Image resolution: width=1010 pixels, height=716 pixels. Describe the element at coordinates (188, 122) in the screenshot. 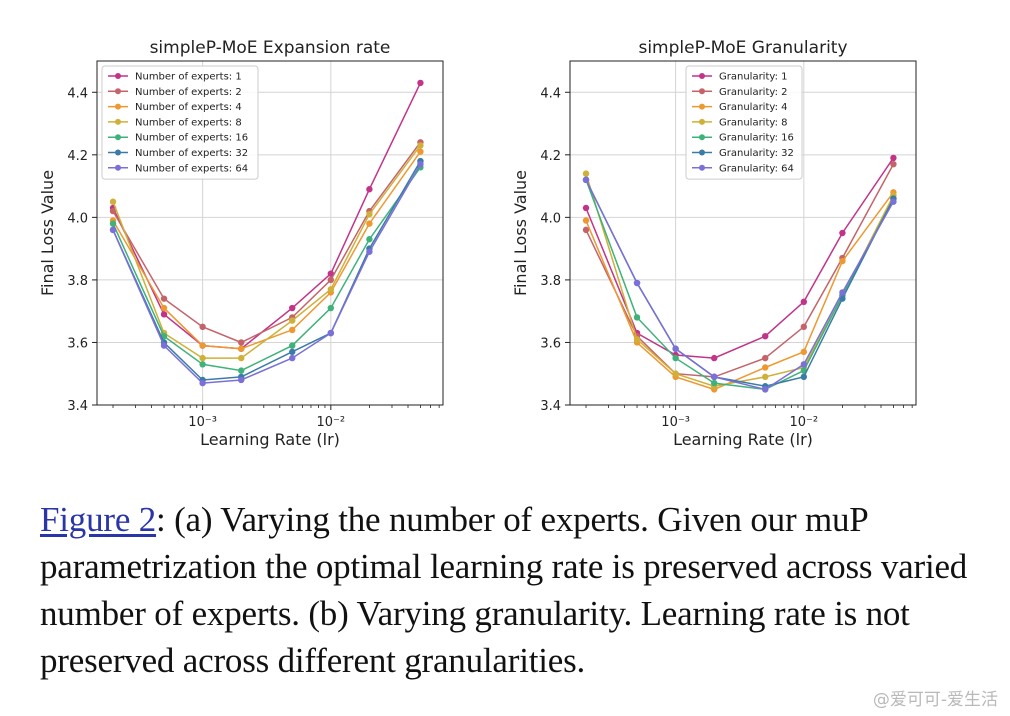

I see `legend-label: Number of experts: 8` at that location.